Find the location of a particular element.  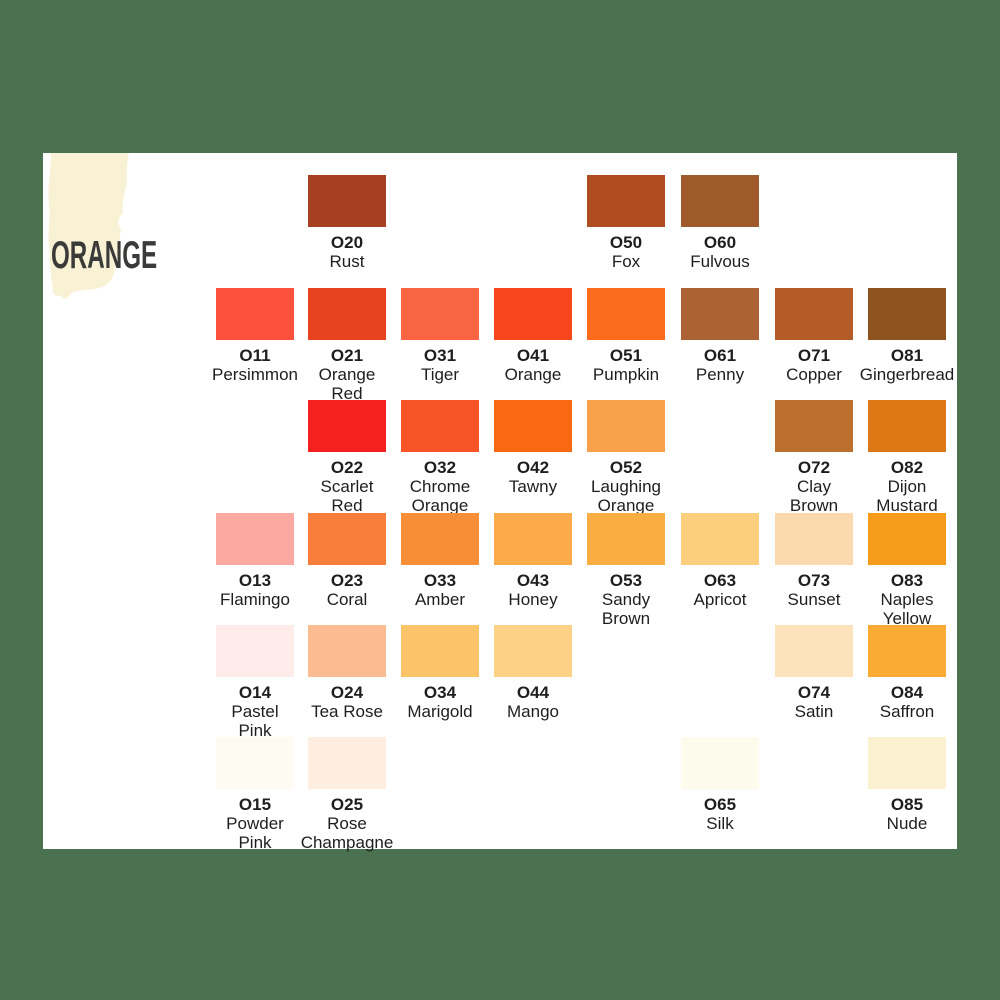

swatch-cell-O44: O44 Mango is located at coordinates (533, 673).